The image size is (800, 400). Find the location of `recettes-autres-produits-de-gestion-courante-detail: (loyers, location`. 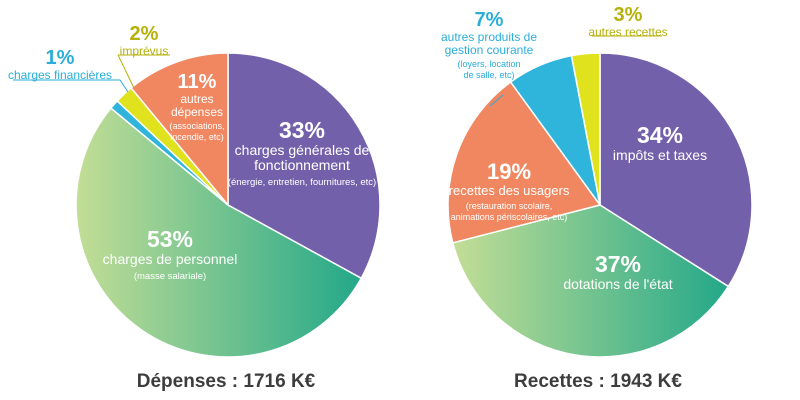

recettes-autres-produits-de-gestion-courante-detail: (loyers, location is located at coordinates (488, 64).